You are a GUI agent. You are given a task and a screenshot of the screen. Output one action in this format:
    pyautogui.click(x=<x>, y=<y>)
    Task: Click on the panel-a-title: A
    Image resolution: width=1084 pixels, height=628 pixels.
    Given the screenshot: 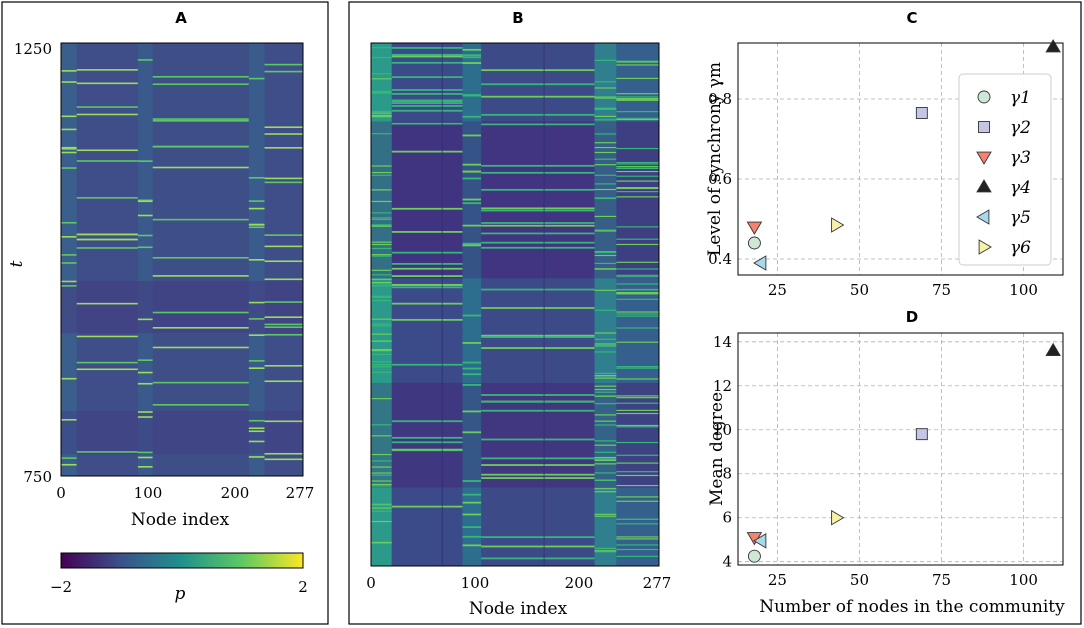 What is the action you would take?
    pyautogui.click(x=181, y=18)
    